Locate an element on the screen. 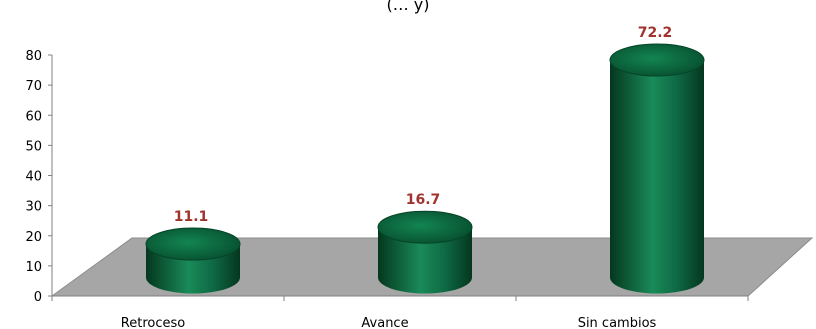 This screenshot has height=329, width=816. x-category-label: Retroceso is located at coordinates (153, 322).